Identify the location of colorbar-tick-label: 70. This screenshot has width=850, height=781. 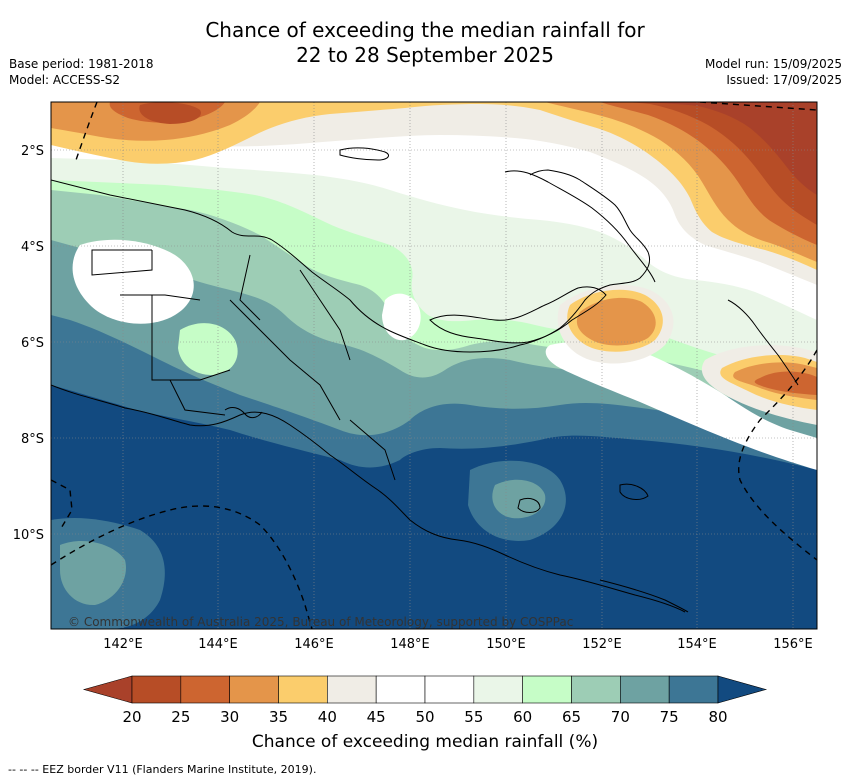
(620, 717).